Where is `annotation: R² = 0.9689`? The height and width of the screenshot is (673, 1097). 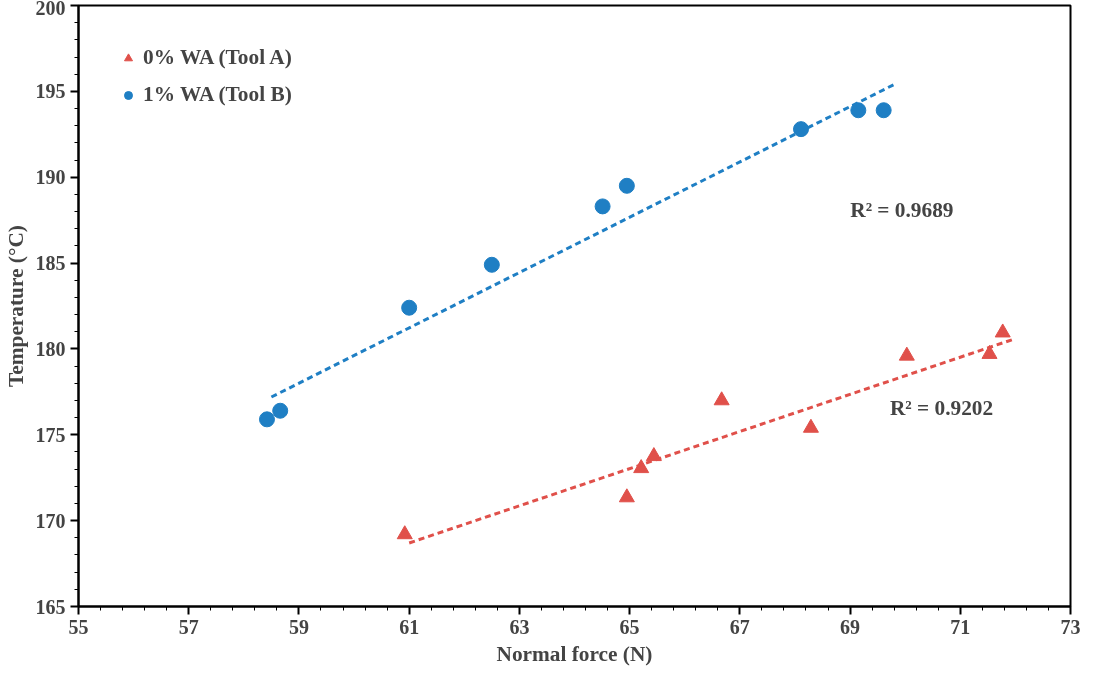 annotation: R² = 0.9689 is located at coordinates (902, 209).